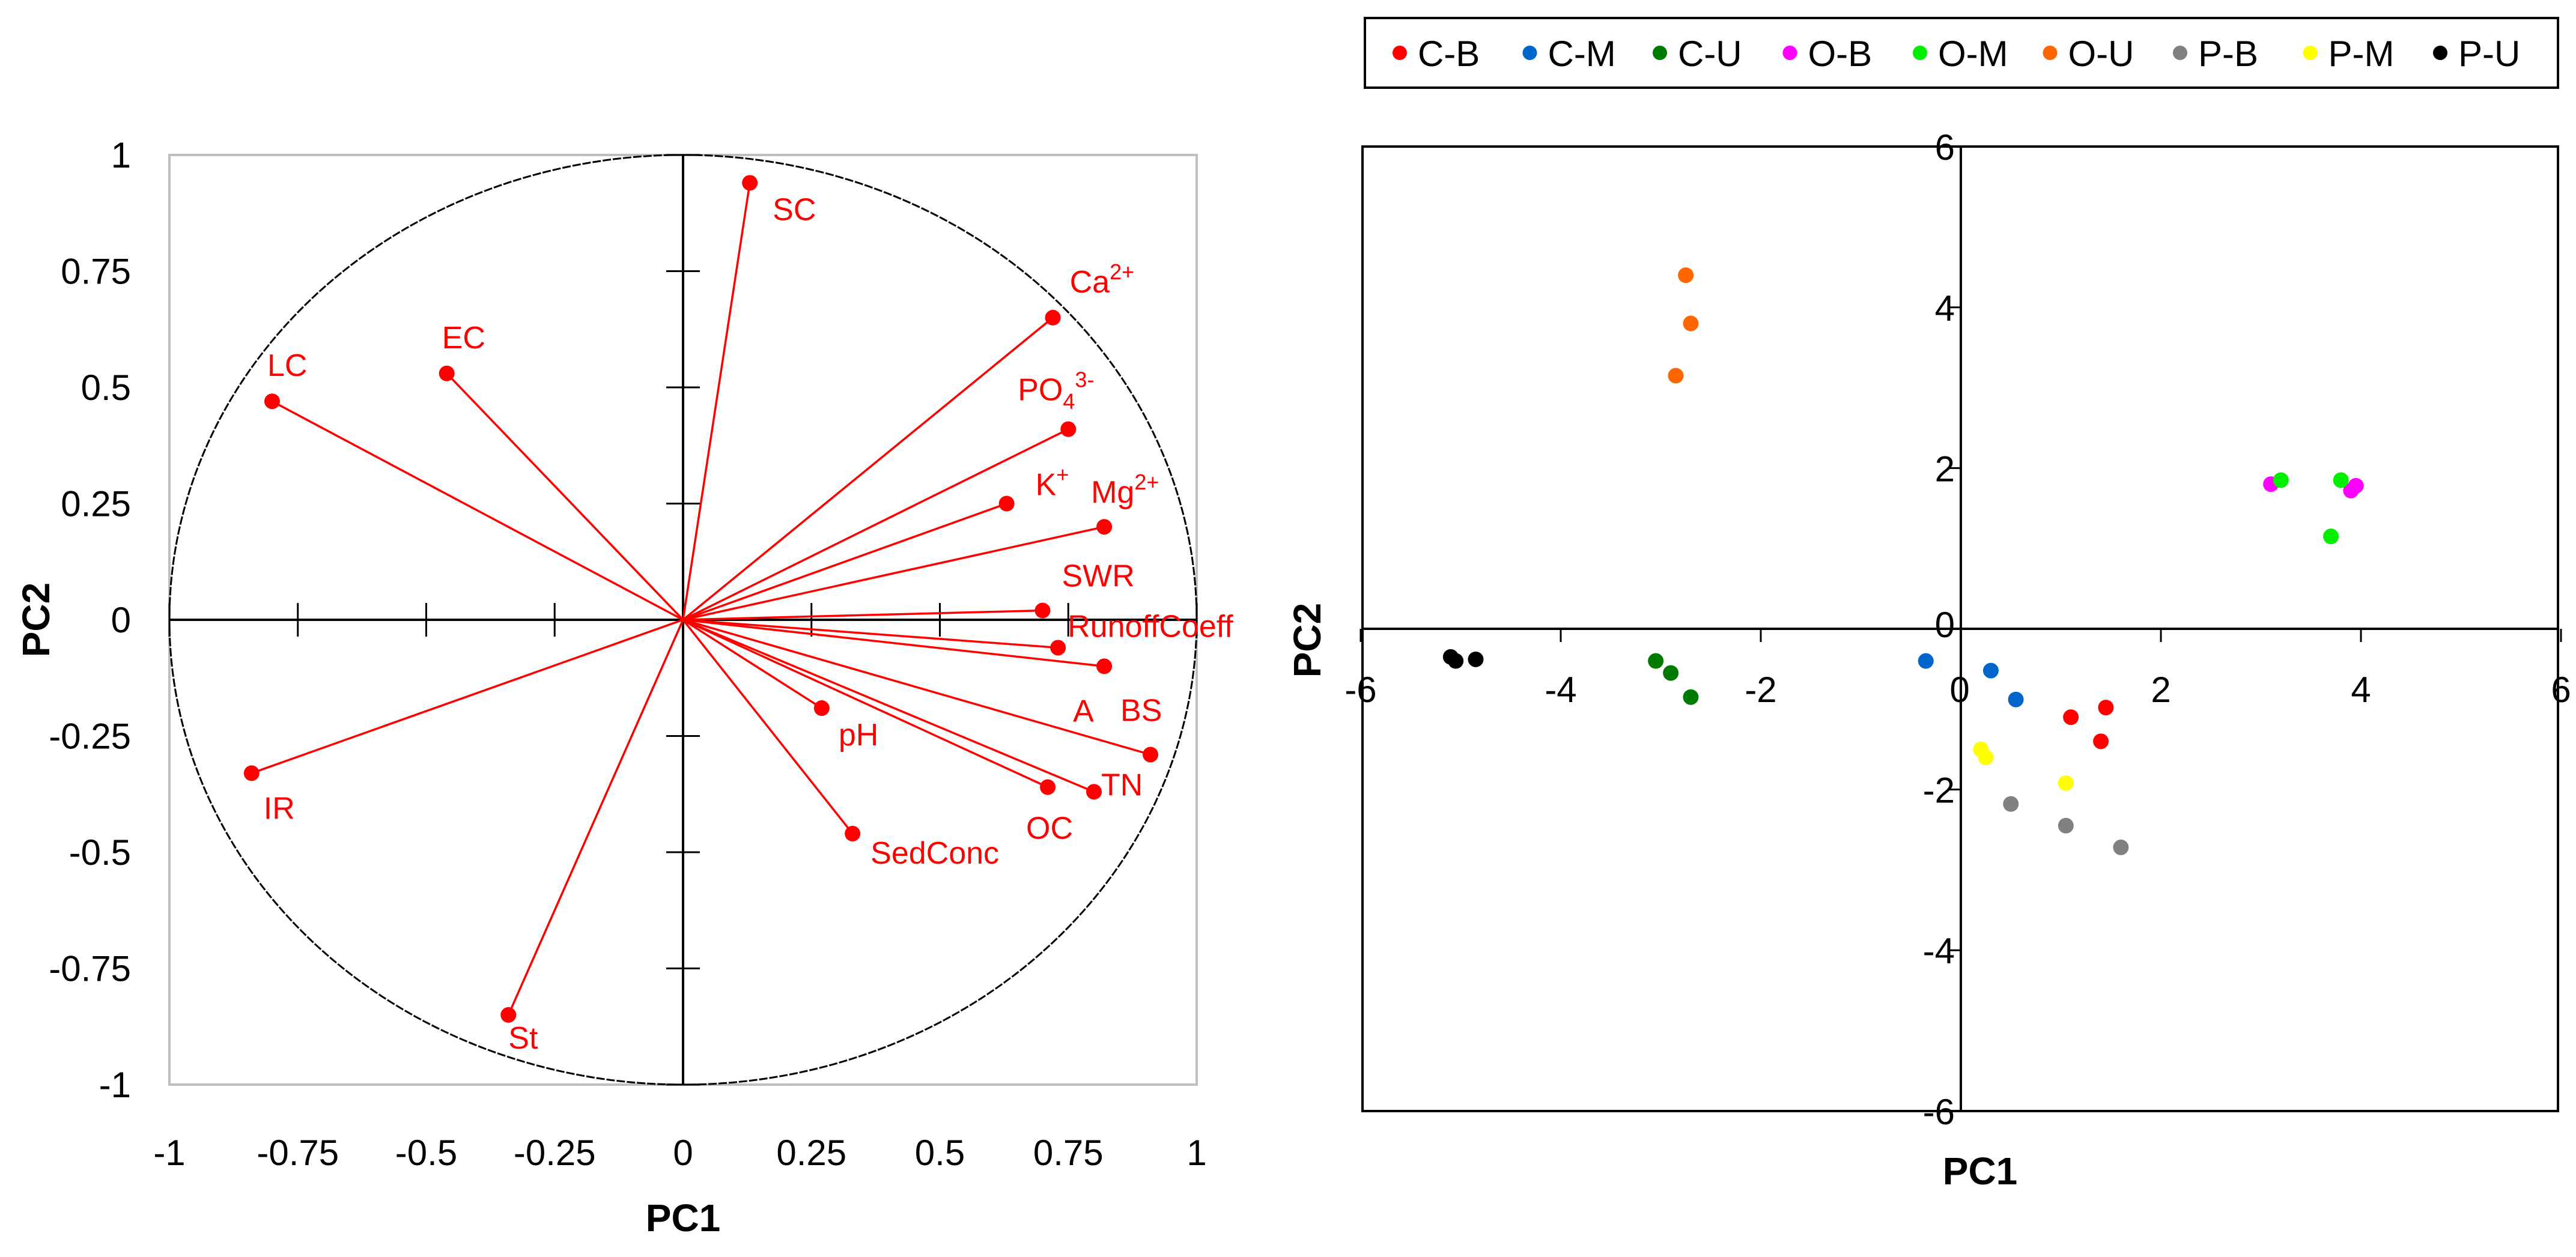  Describe the element at coordinates (683, 1218) in the screenshot. I see `loading-x-axis-label: PC1` at that location.